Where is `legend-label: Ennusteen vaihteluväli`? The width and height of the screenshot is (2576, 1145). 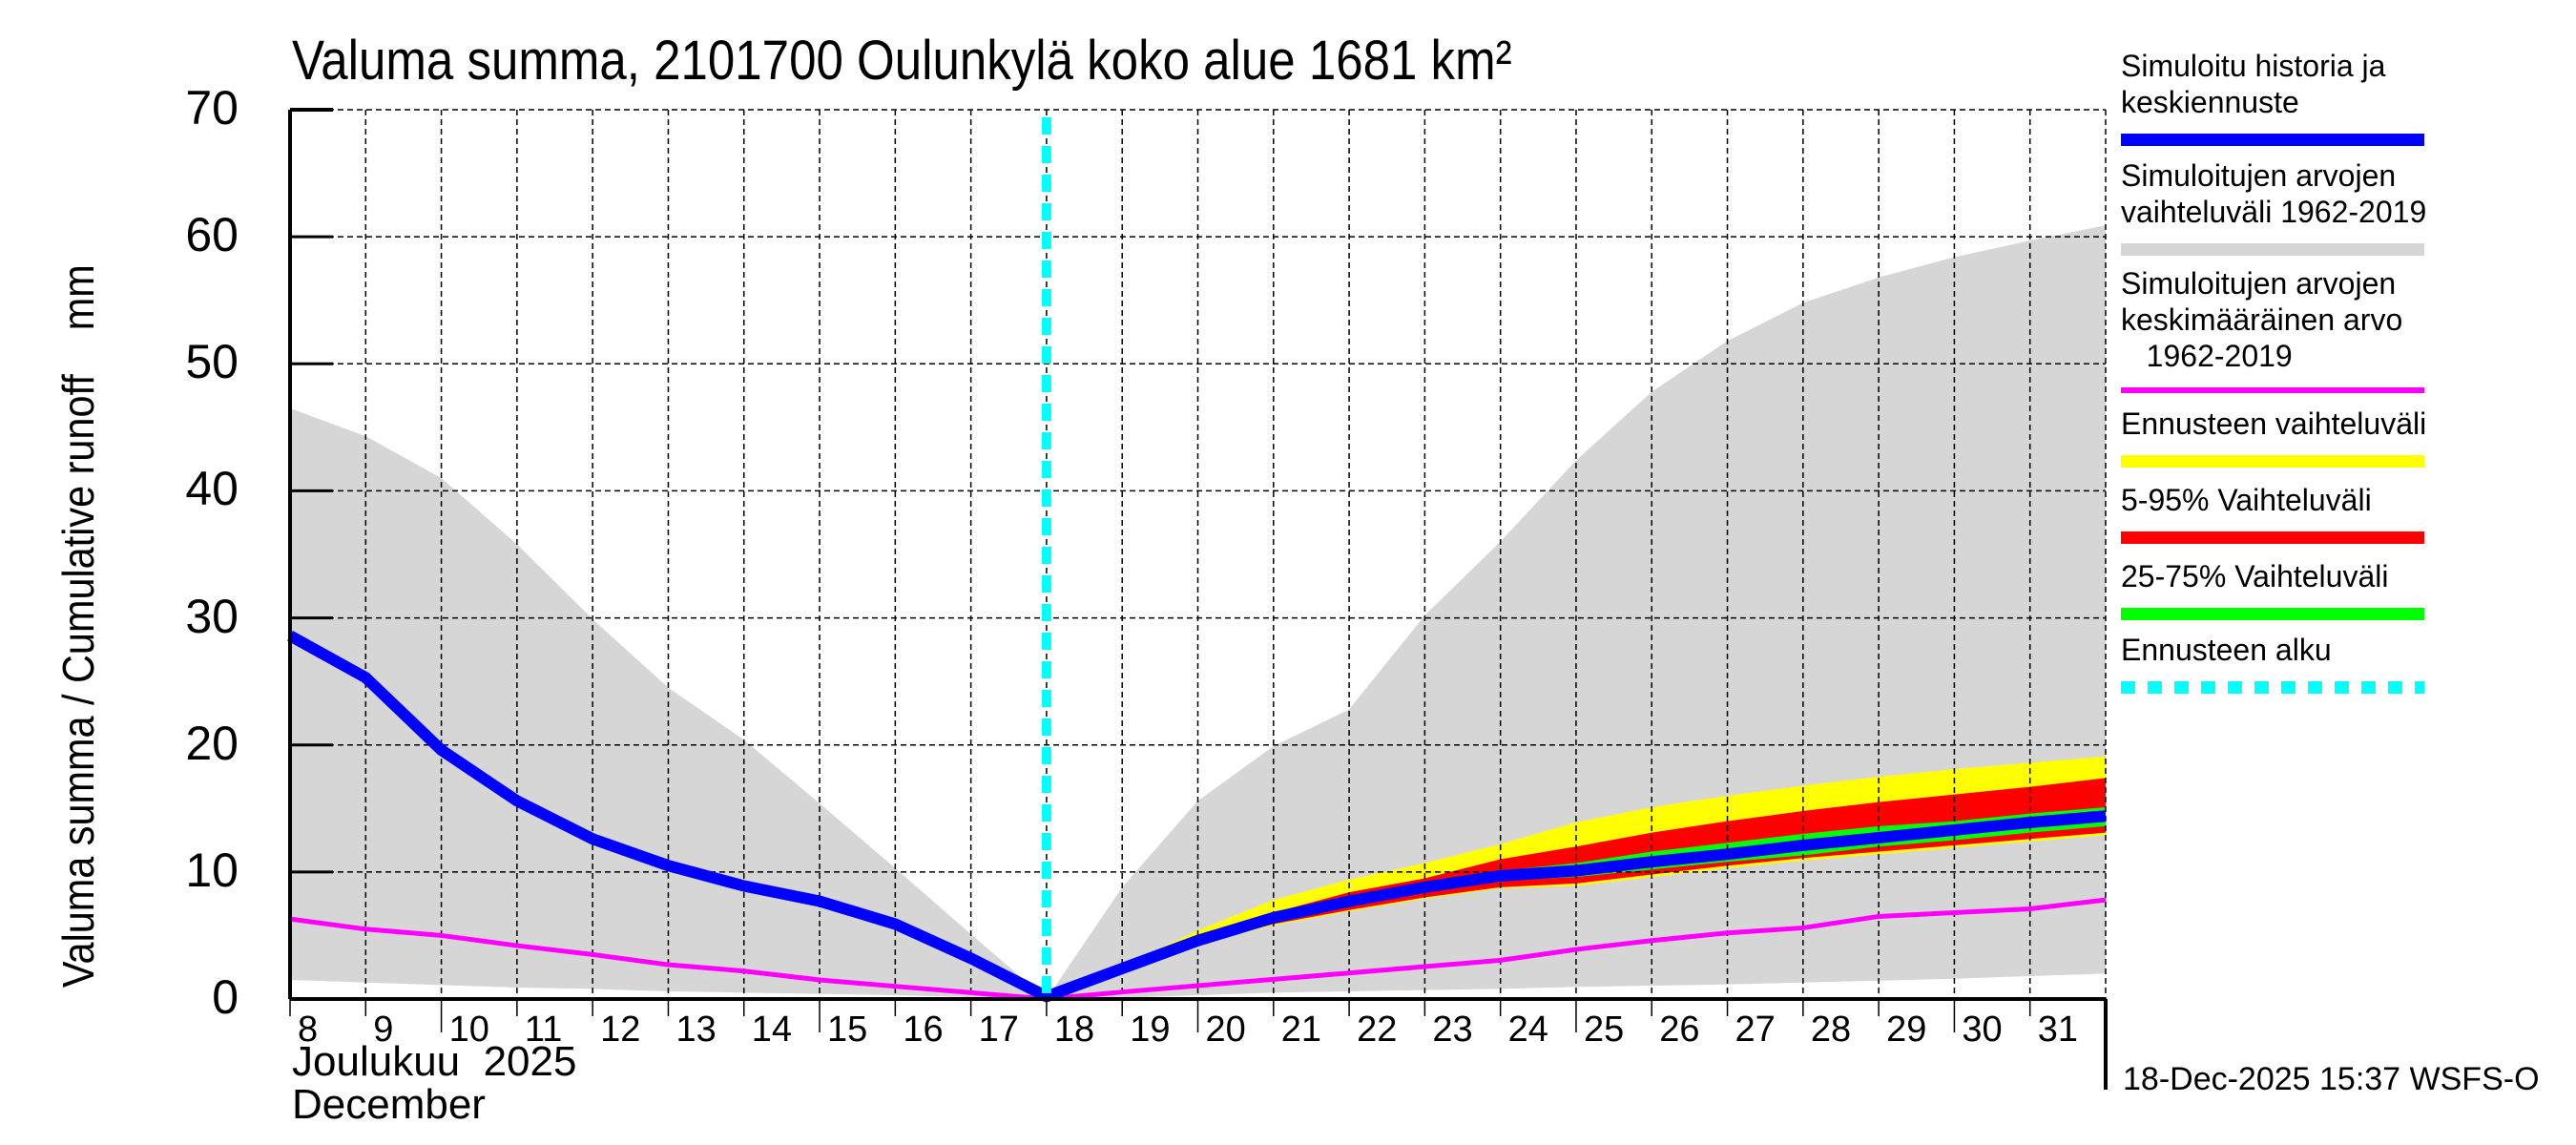 legend-label: Ennusteen vaihteluväli is located at coordinates (2274, 423).